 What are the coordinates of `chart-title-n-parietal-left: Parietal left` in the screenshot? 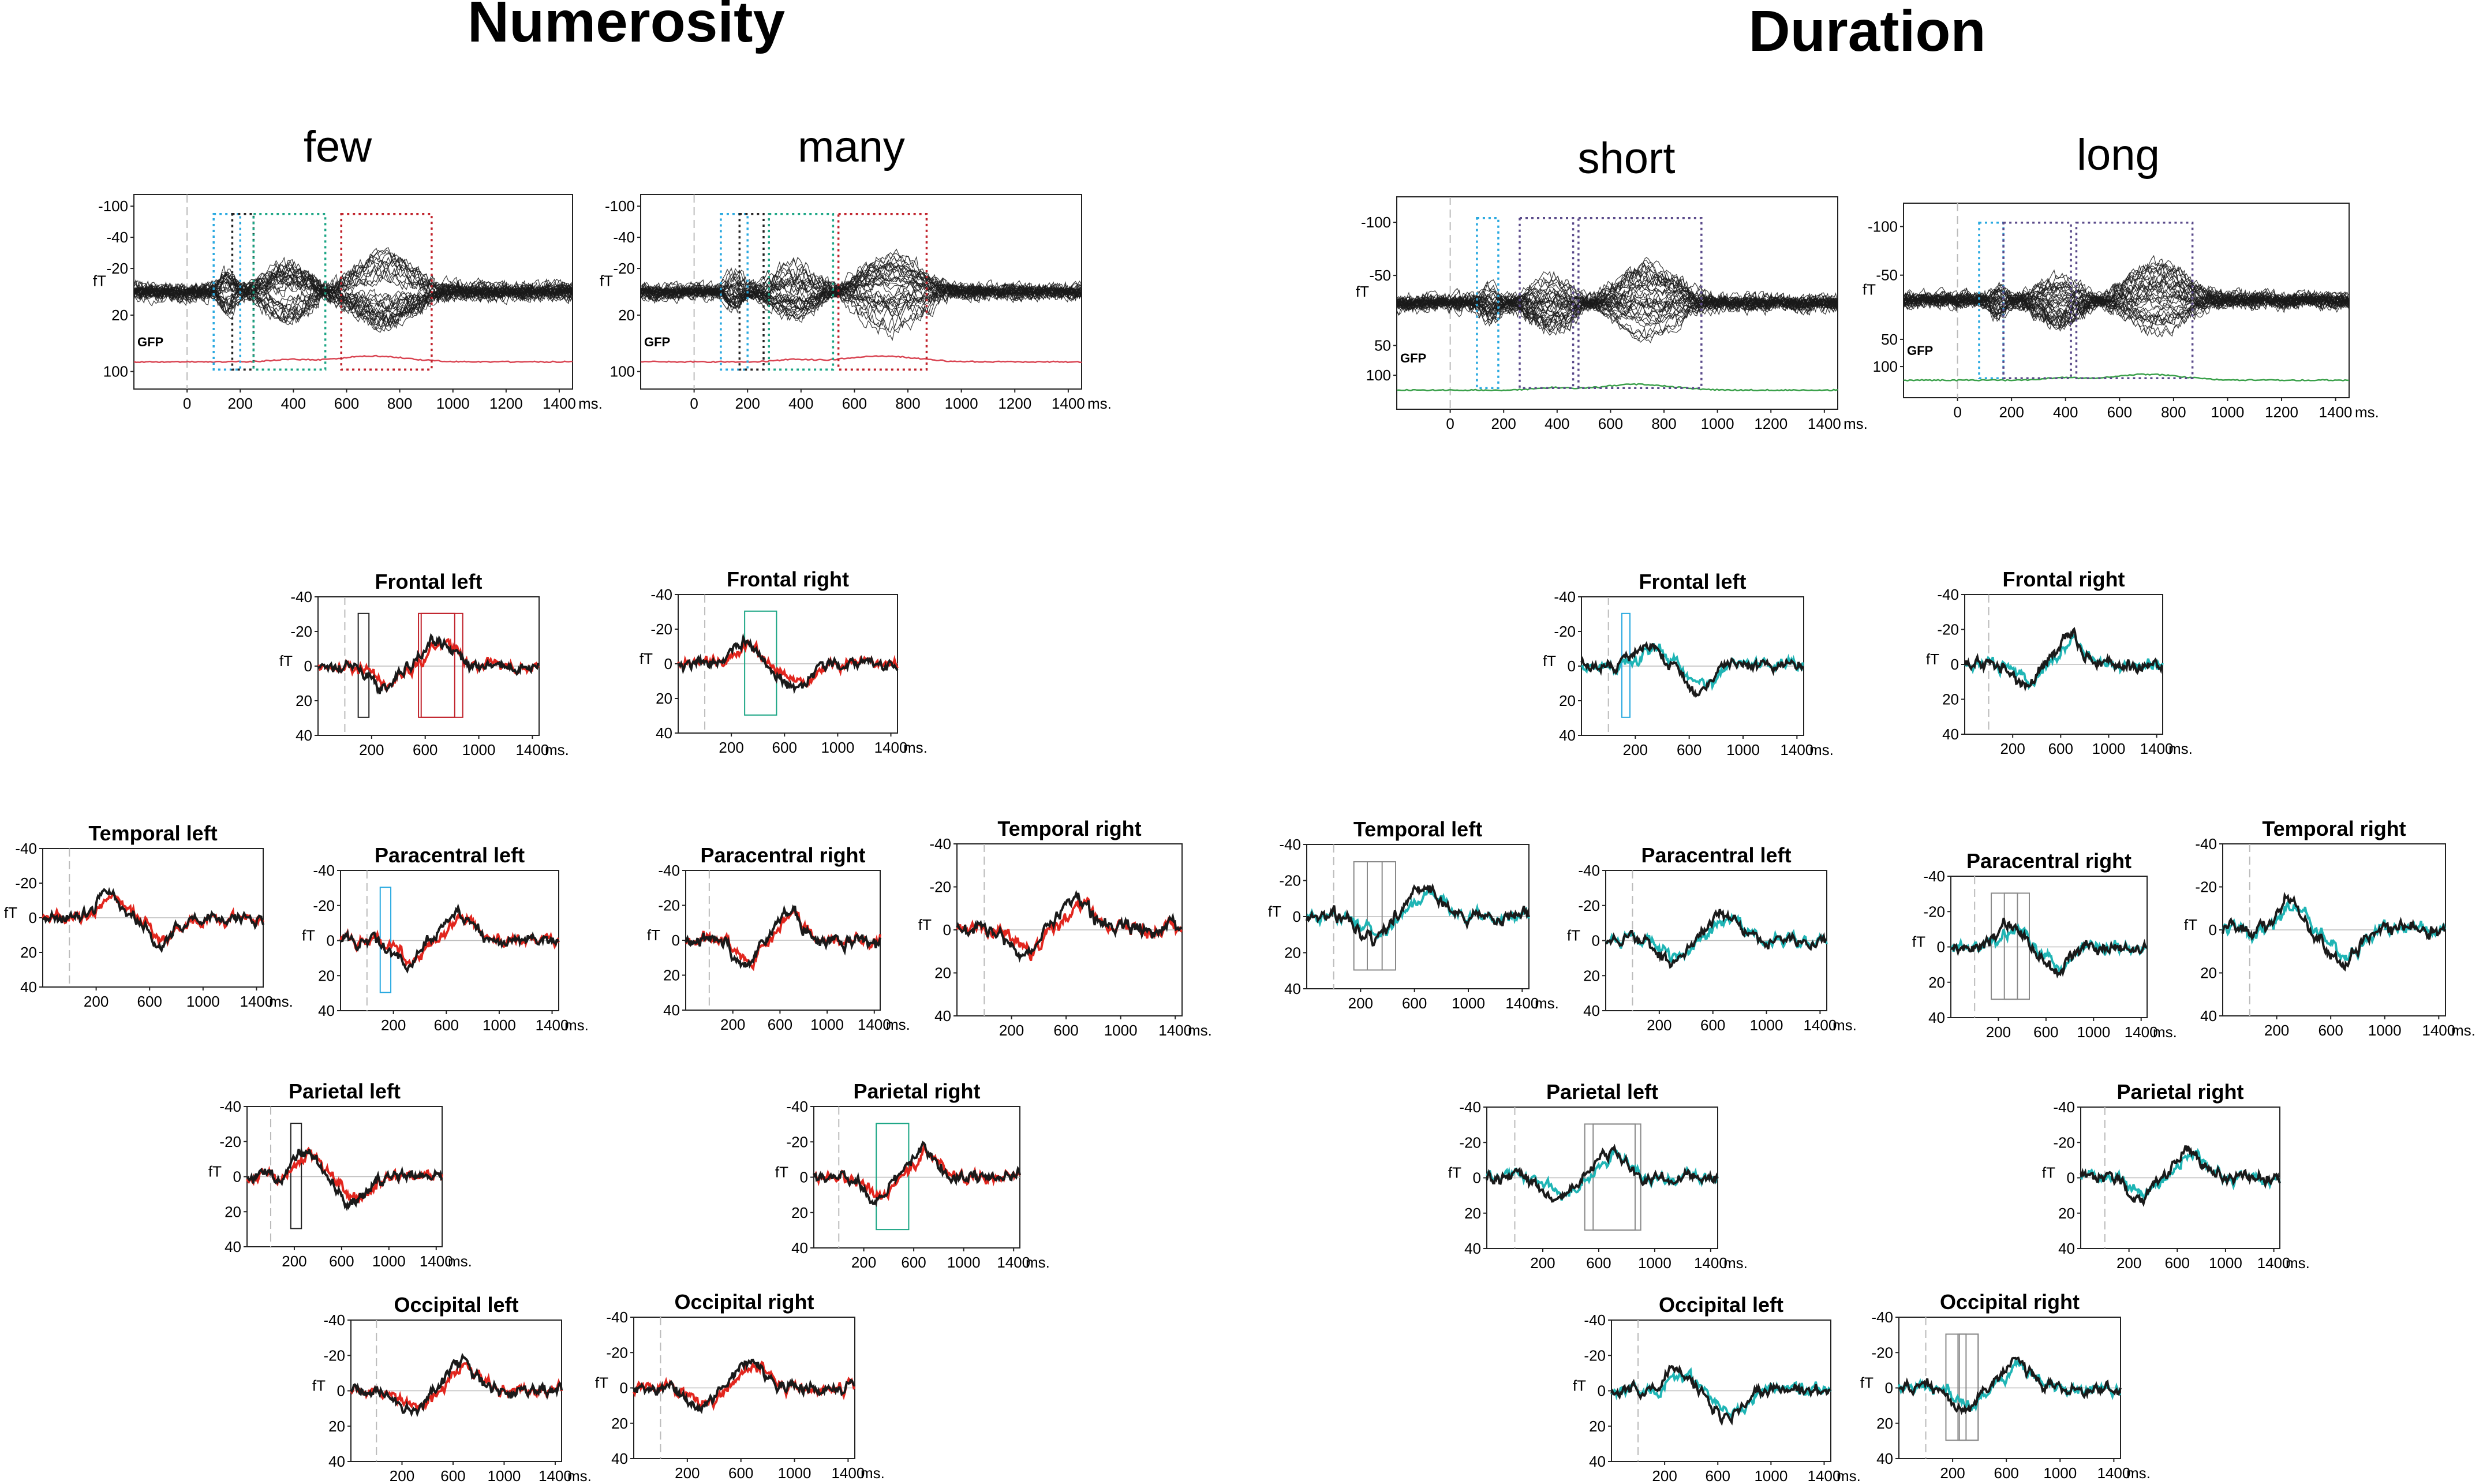 It's located at (345, 1091).